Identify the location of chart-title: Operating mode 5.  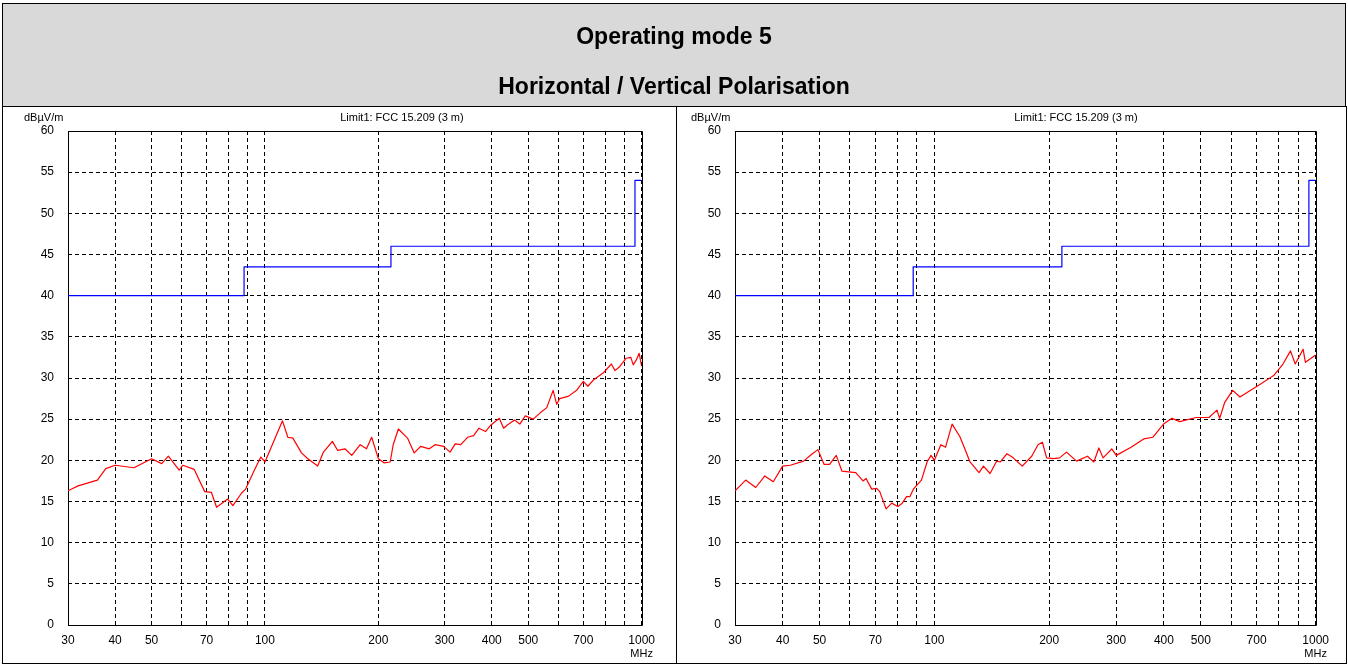
(674, 36).